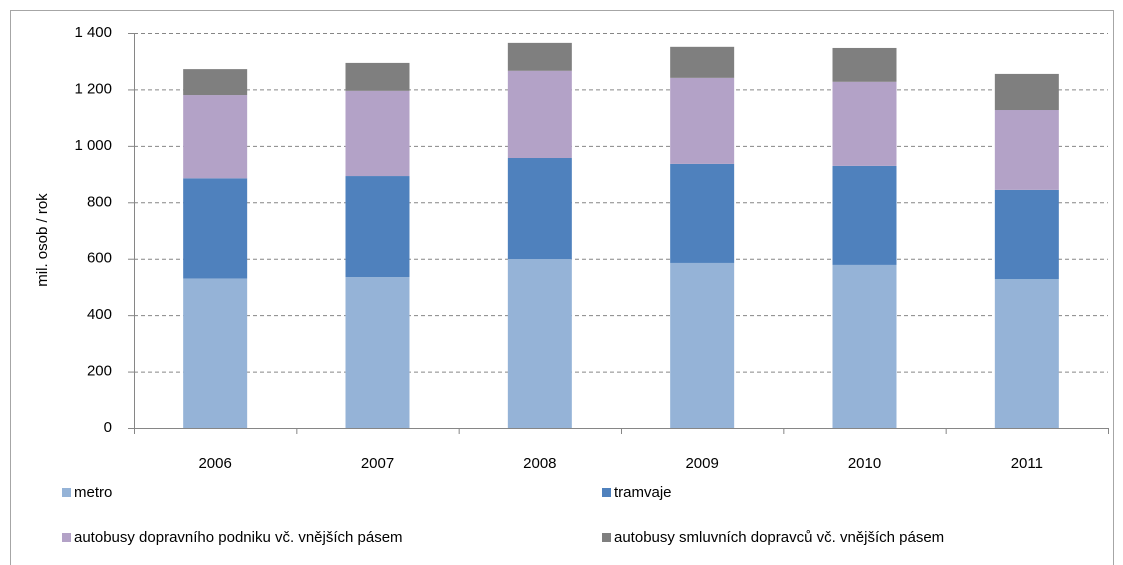 This screenshot has width=1123, height=565. What do you see at coordinates (377, 463) in the screenshot?
I see `x-tick-label: 2007` at bounding box center [377, 463].